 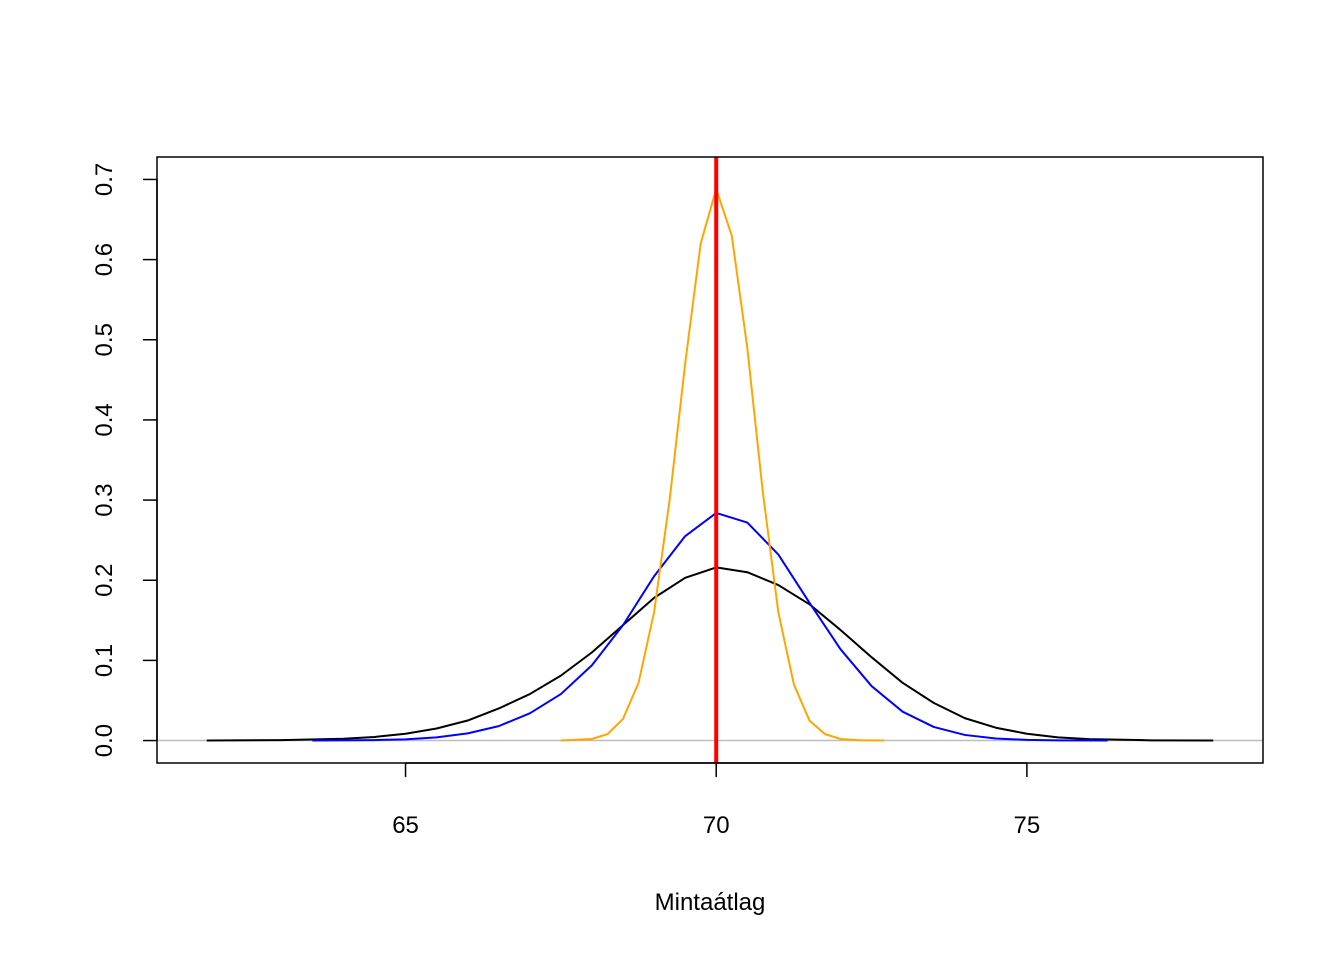 What do you see at coordinates (124, 460) in the screenshot?
I see `y-axis: 0.0 0.1 0.2 0.3 0.4 0.5 0.6 0.7` at bounding box center [124, 460].